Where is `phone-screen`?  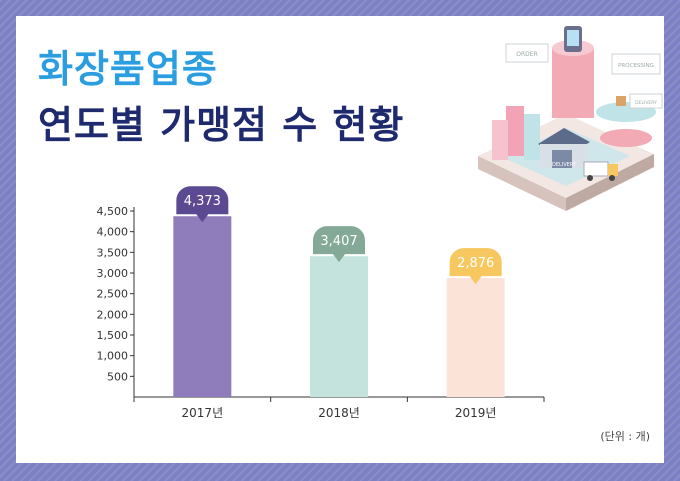 phone-screen is located at coordinates (573, 38).